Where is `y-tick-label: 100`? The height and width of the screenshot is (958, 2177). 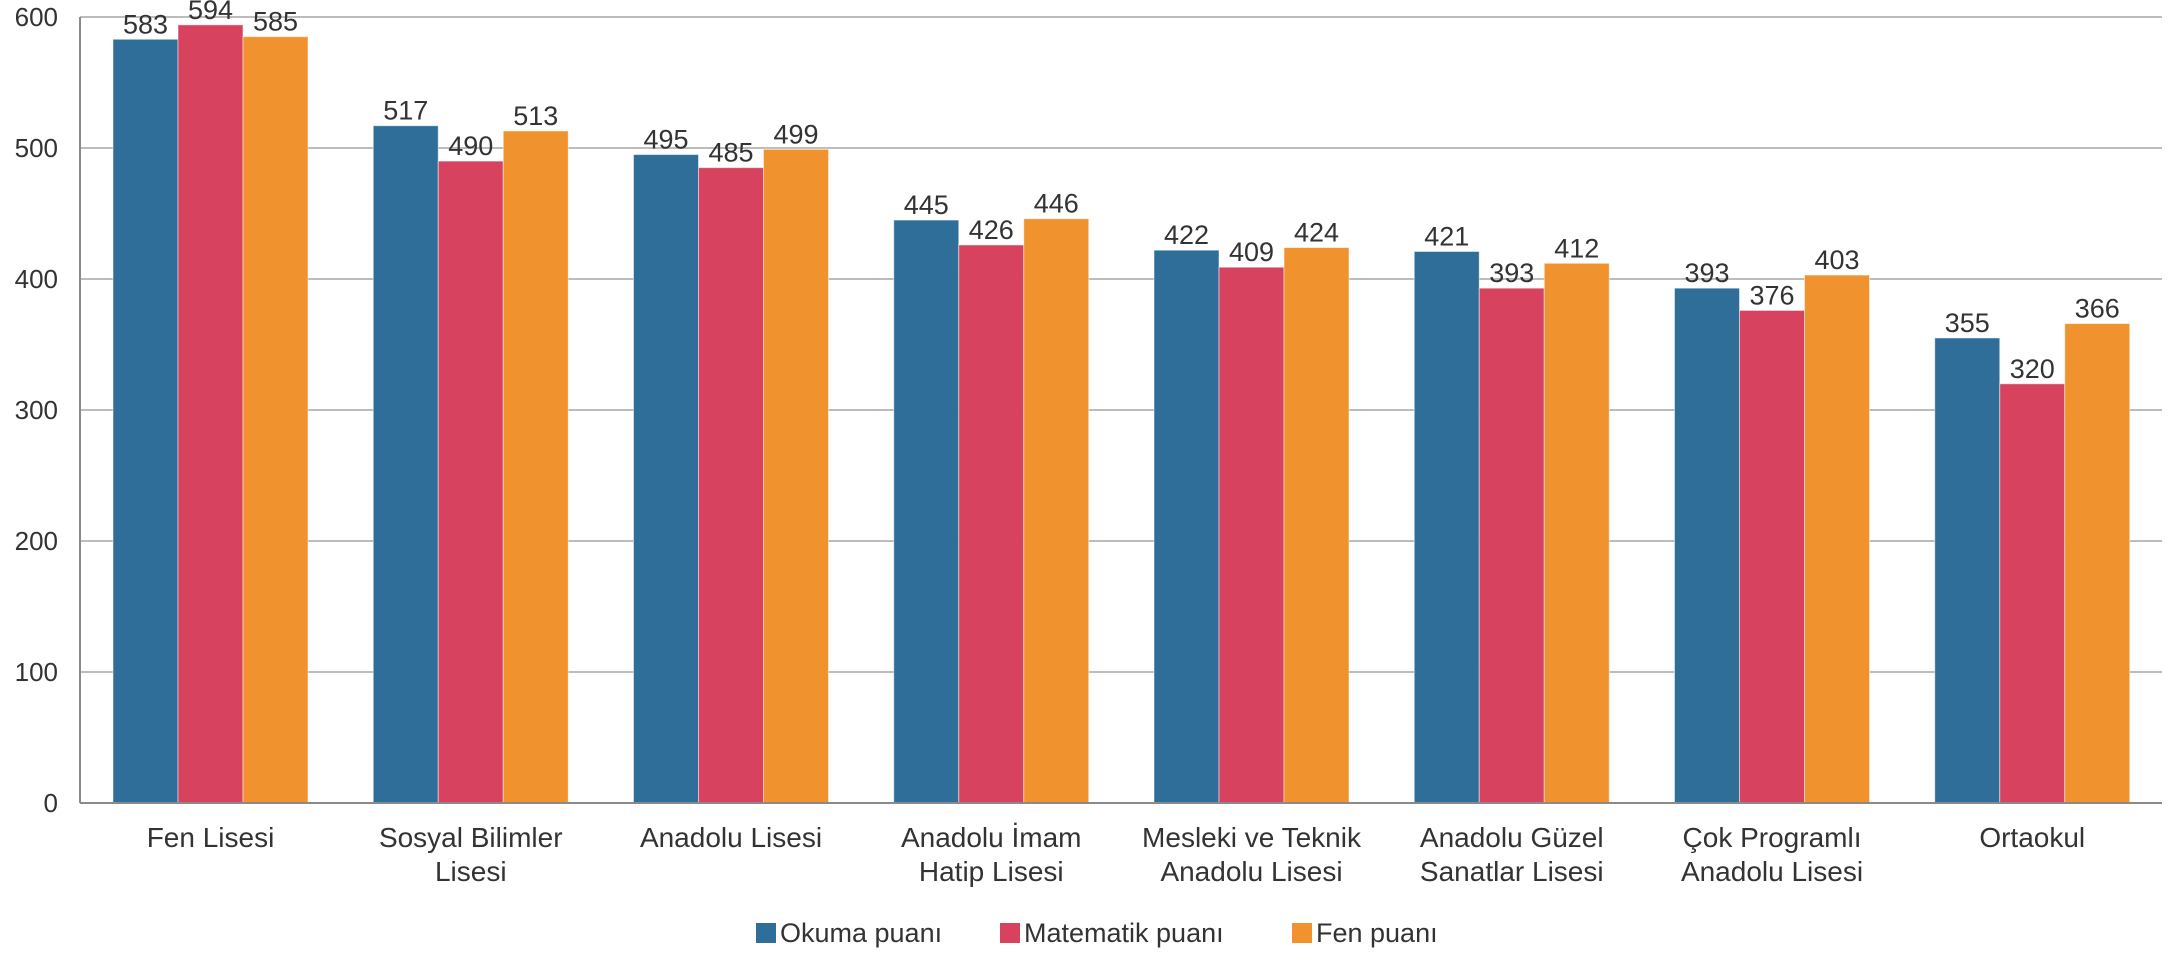 y-tick-label: 100 is located at coordinates (36, 672).